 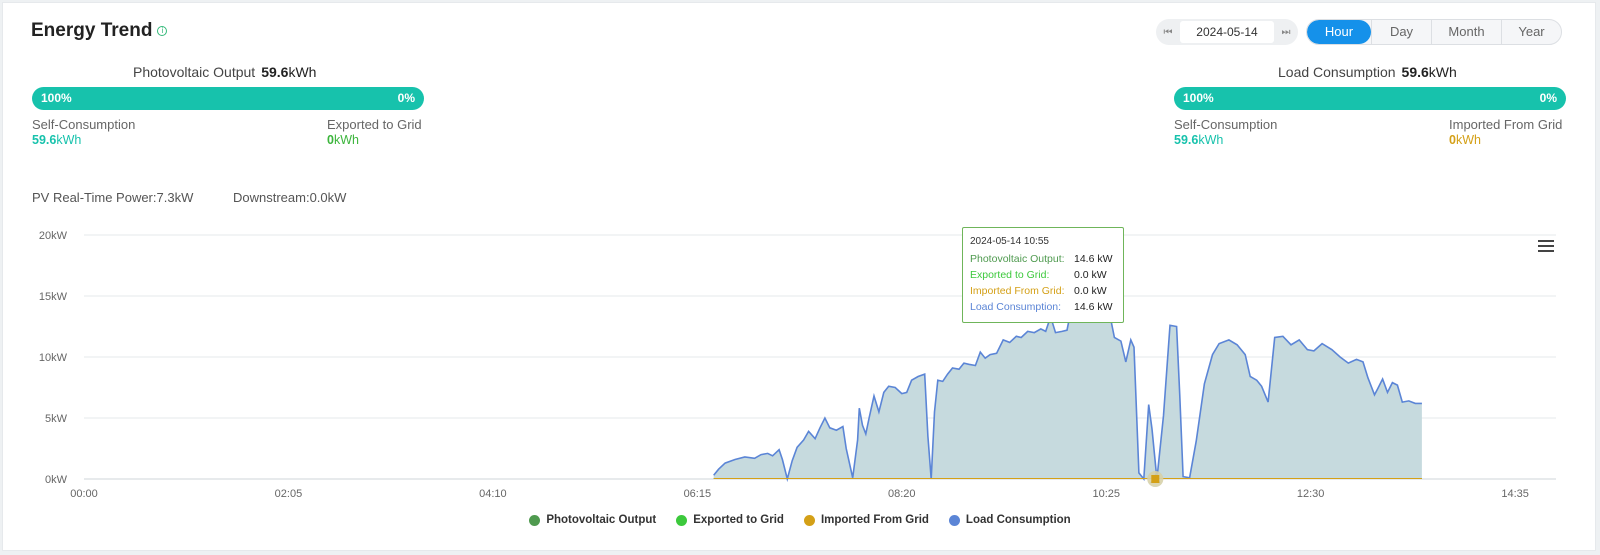 What do you see at coordinates (493, 494) in the screenshot?
I see `x-tick-label: 04:10` at bounding box center [493, 494].